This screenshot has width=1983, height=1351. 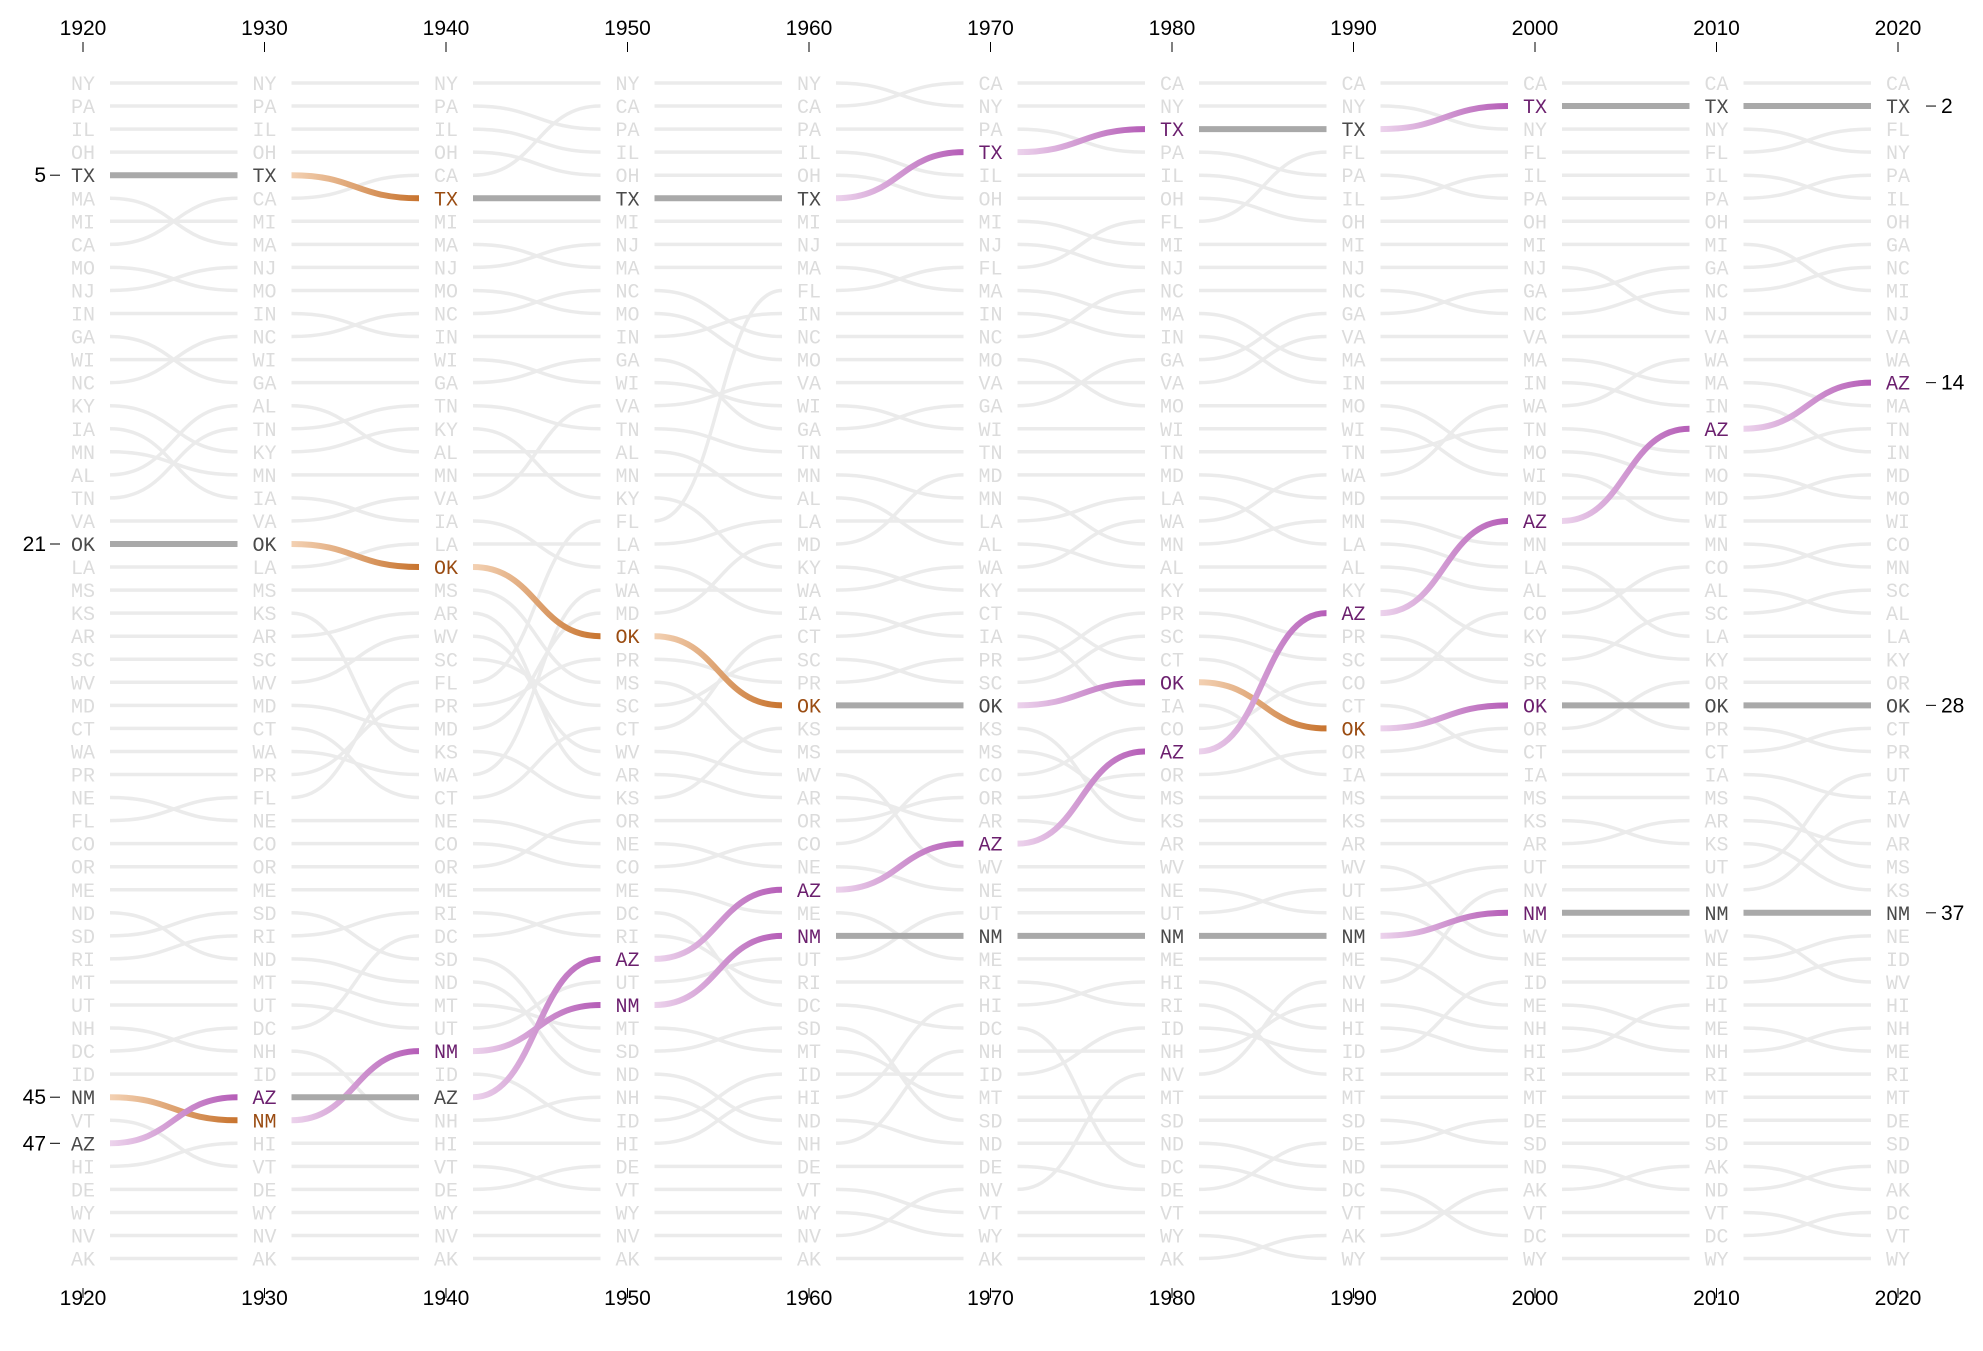 I want to click on state-label-va-2020: VA, so click(x=1898, y=339).